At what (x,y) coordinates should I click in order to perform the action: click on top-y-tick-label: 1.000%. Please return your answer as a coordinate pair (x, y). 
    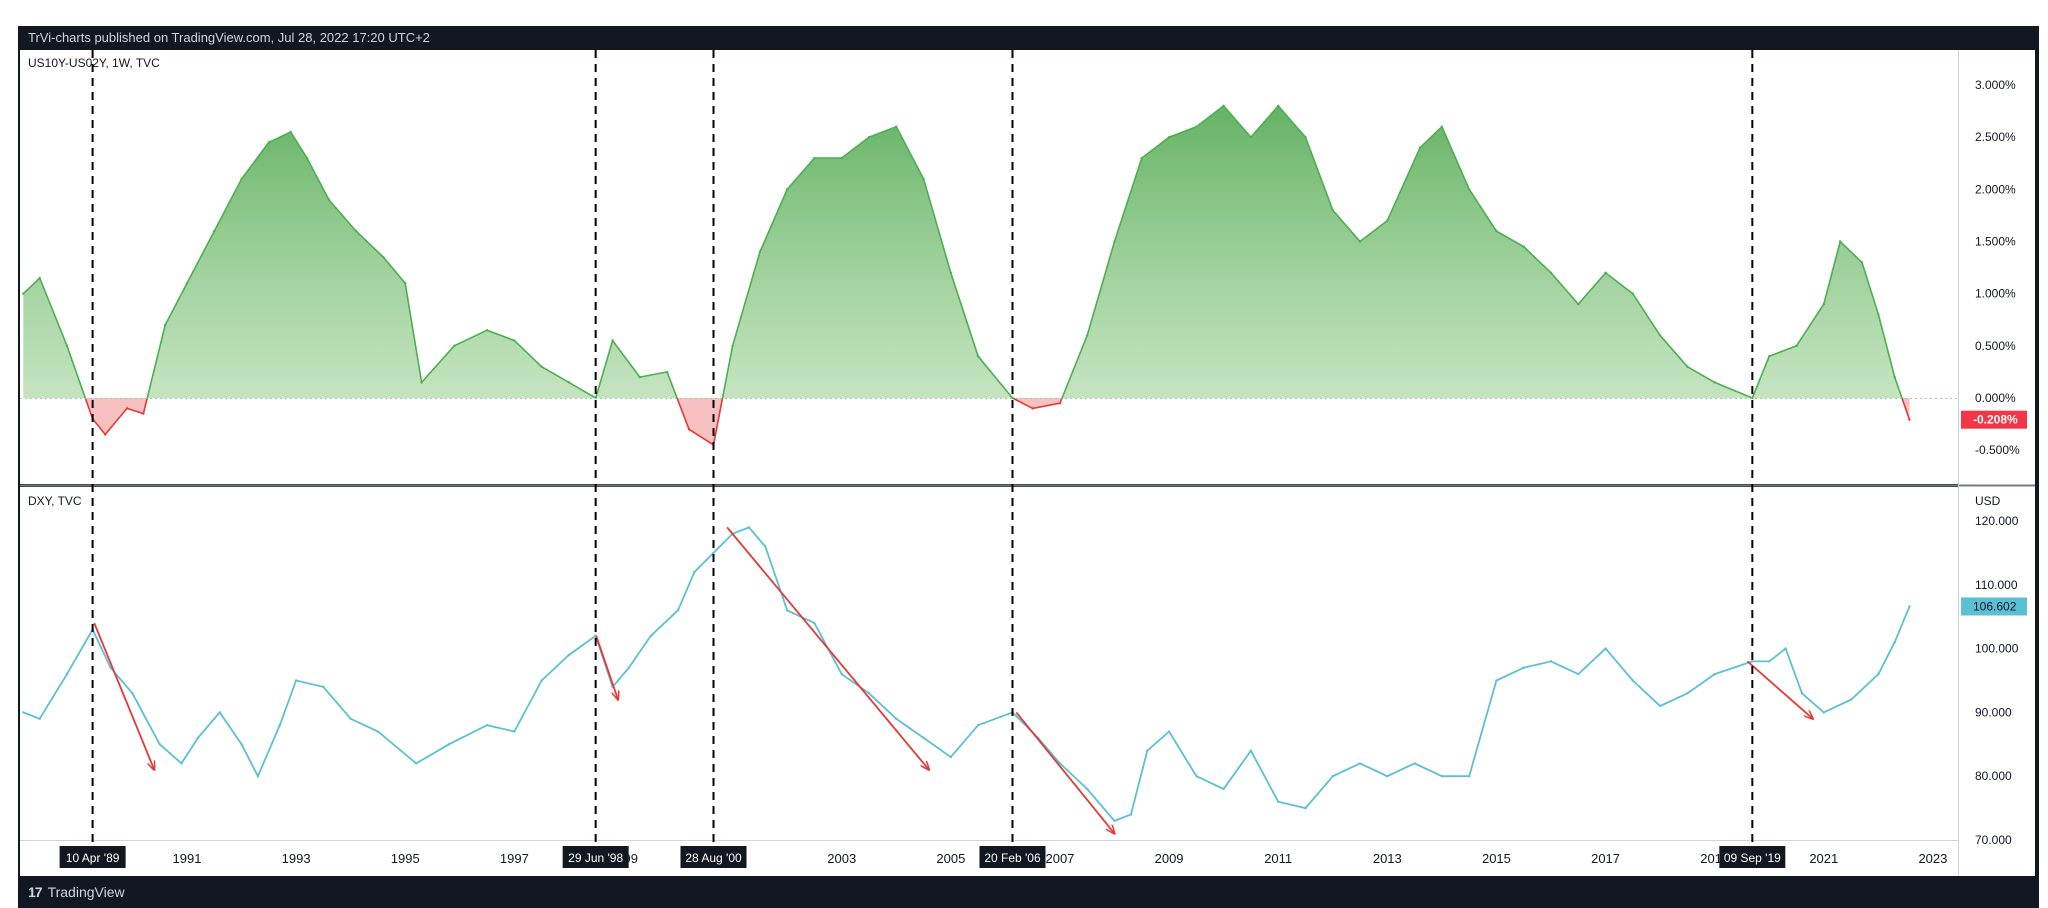
    Looking at the image, I should click on (1995, 294).